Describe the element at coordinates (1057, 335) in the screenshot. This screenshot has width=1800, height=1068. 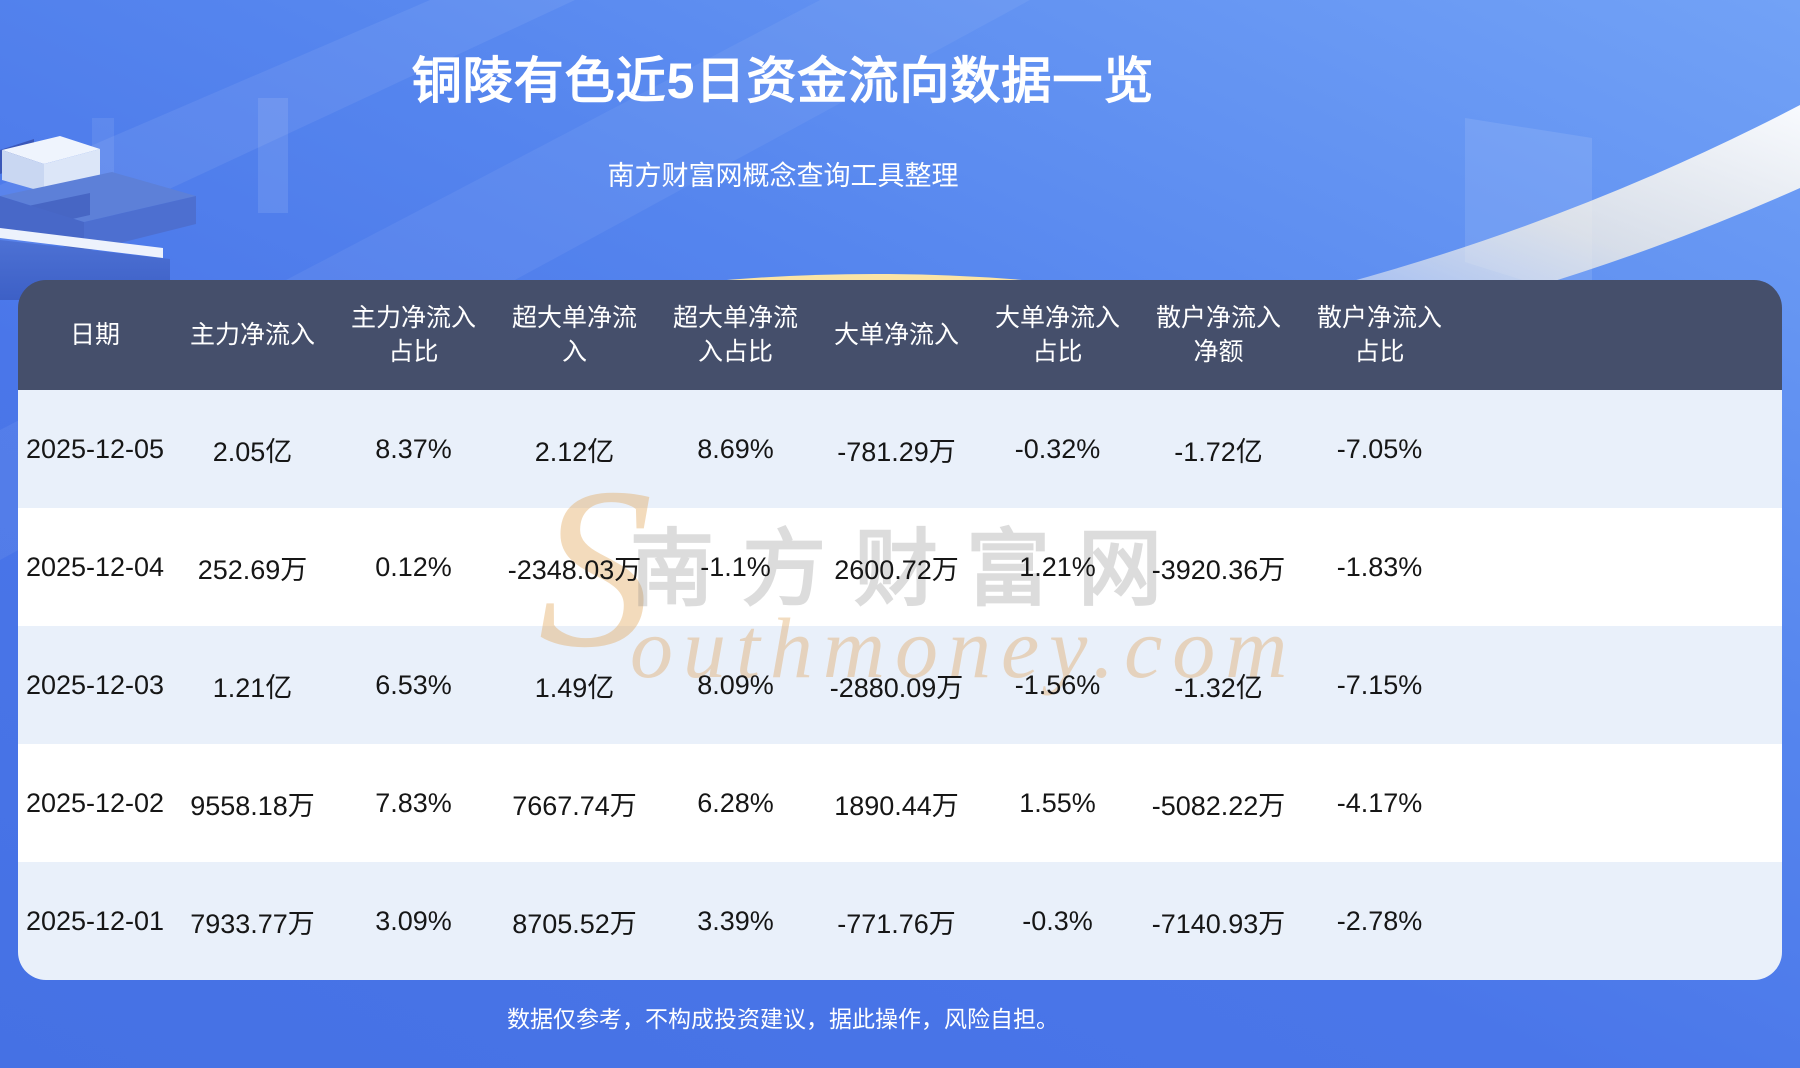
I see `column-header-6: 大单净流入 占比` at that location.